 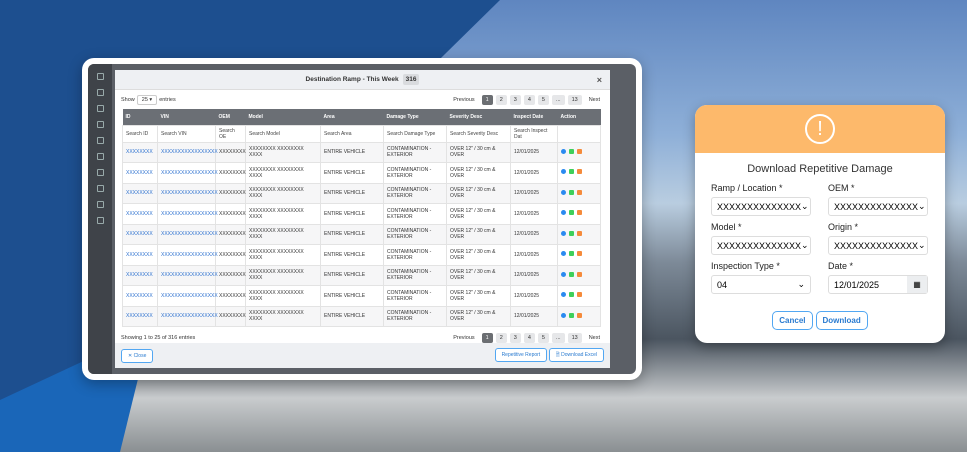 I want to click on search-input: Search Area, so click(x=352, y=133).